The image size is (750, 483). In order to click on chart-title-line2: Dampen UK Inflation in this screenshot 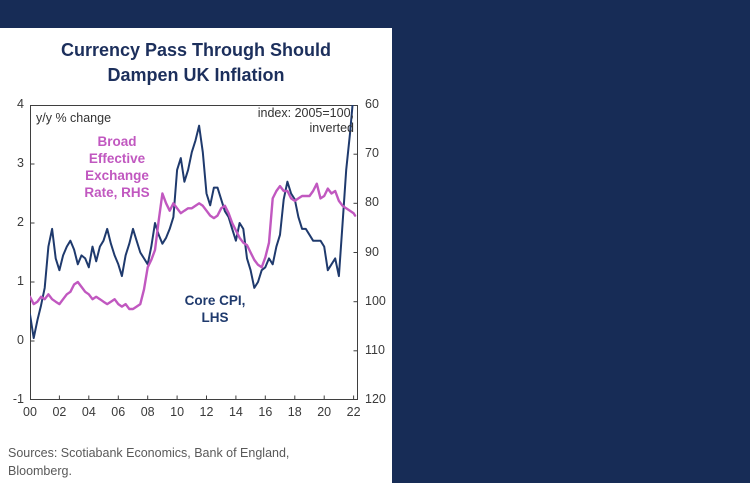, I will do `click(196, 75)`.